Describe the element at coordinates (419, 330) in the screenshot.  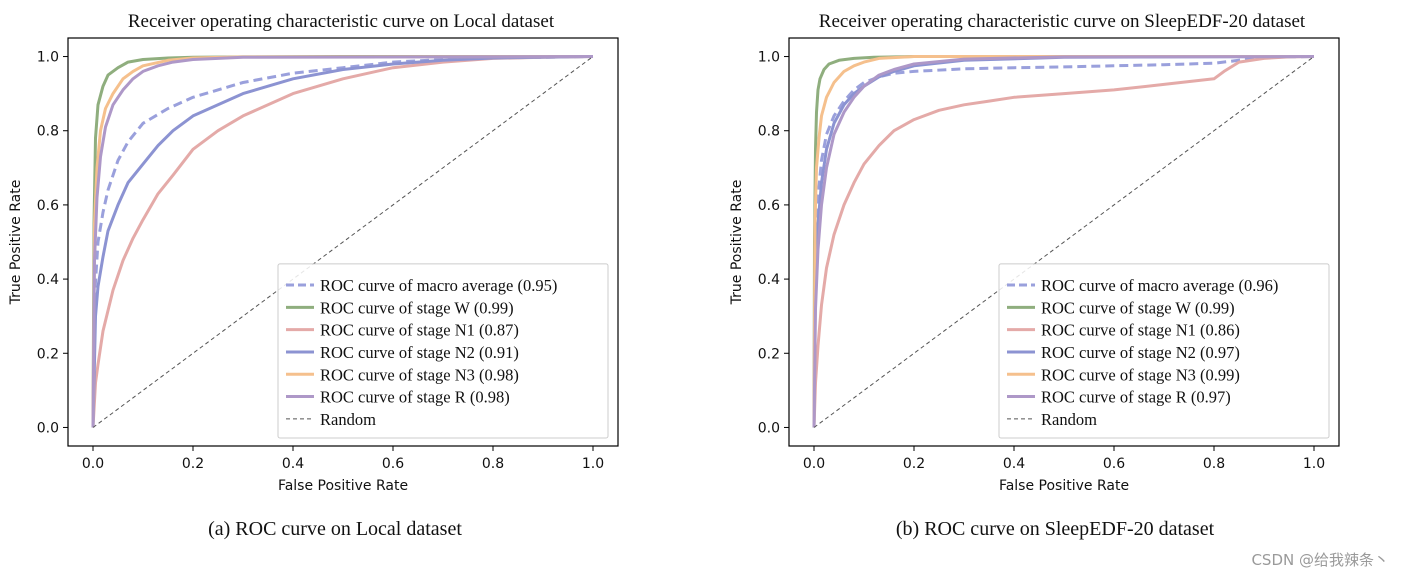
I see `legend-label: ROC curve of stage N1 (0.87)` at that location.